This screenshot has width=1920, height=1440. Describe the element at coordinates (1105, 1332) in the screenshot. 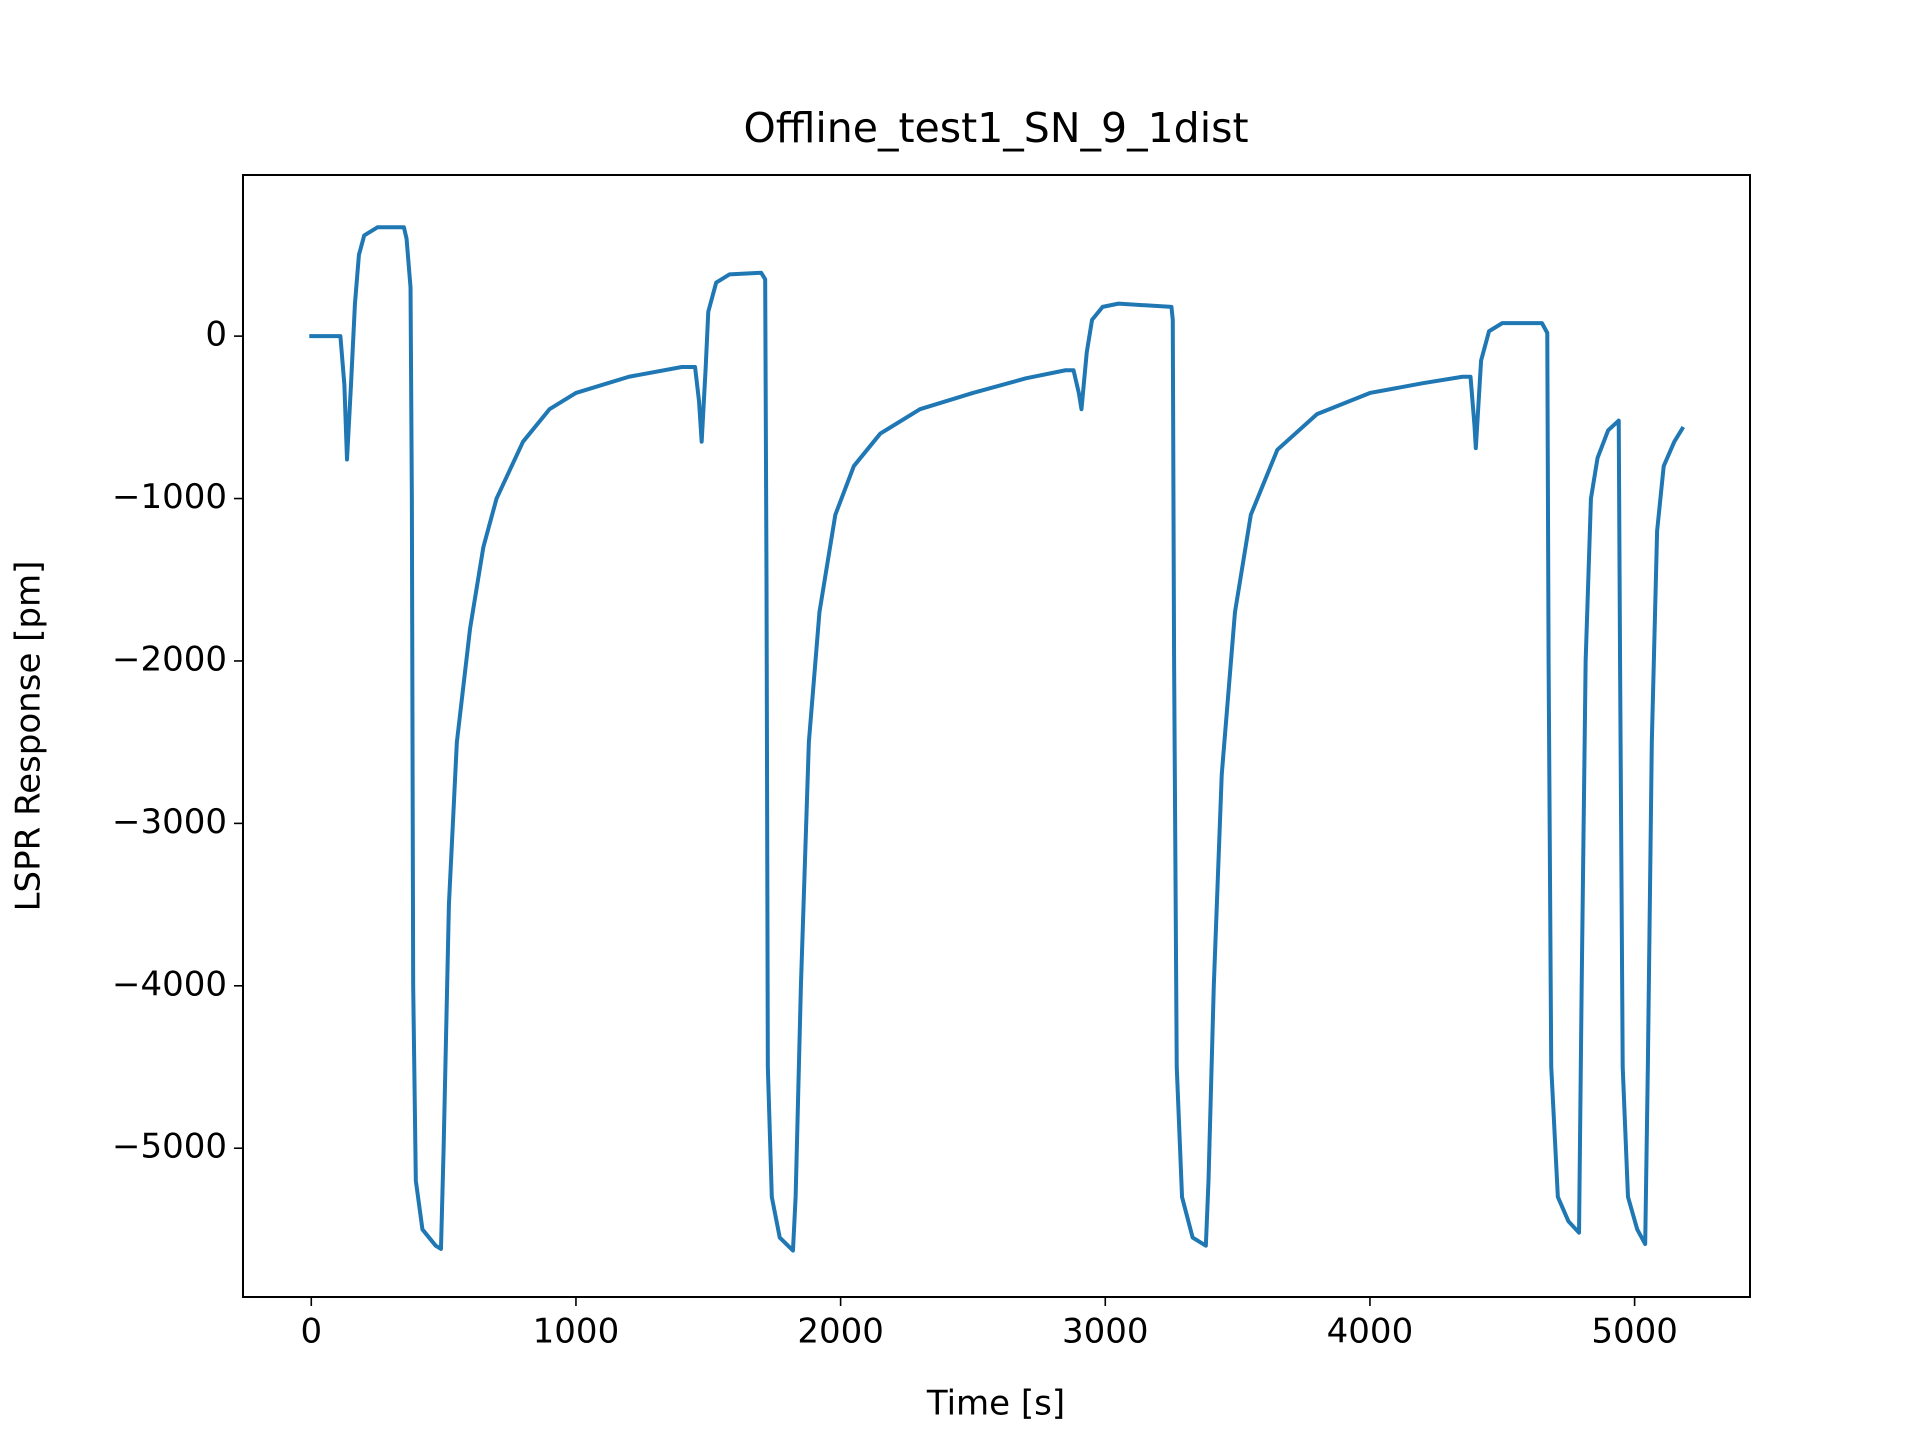

I see `x-tick-label: 3000` at that location.